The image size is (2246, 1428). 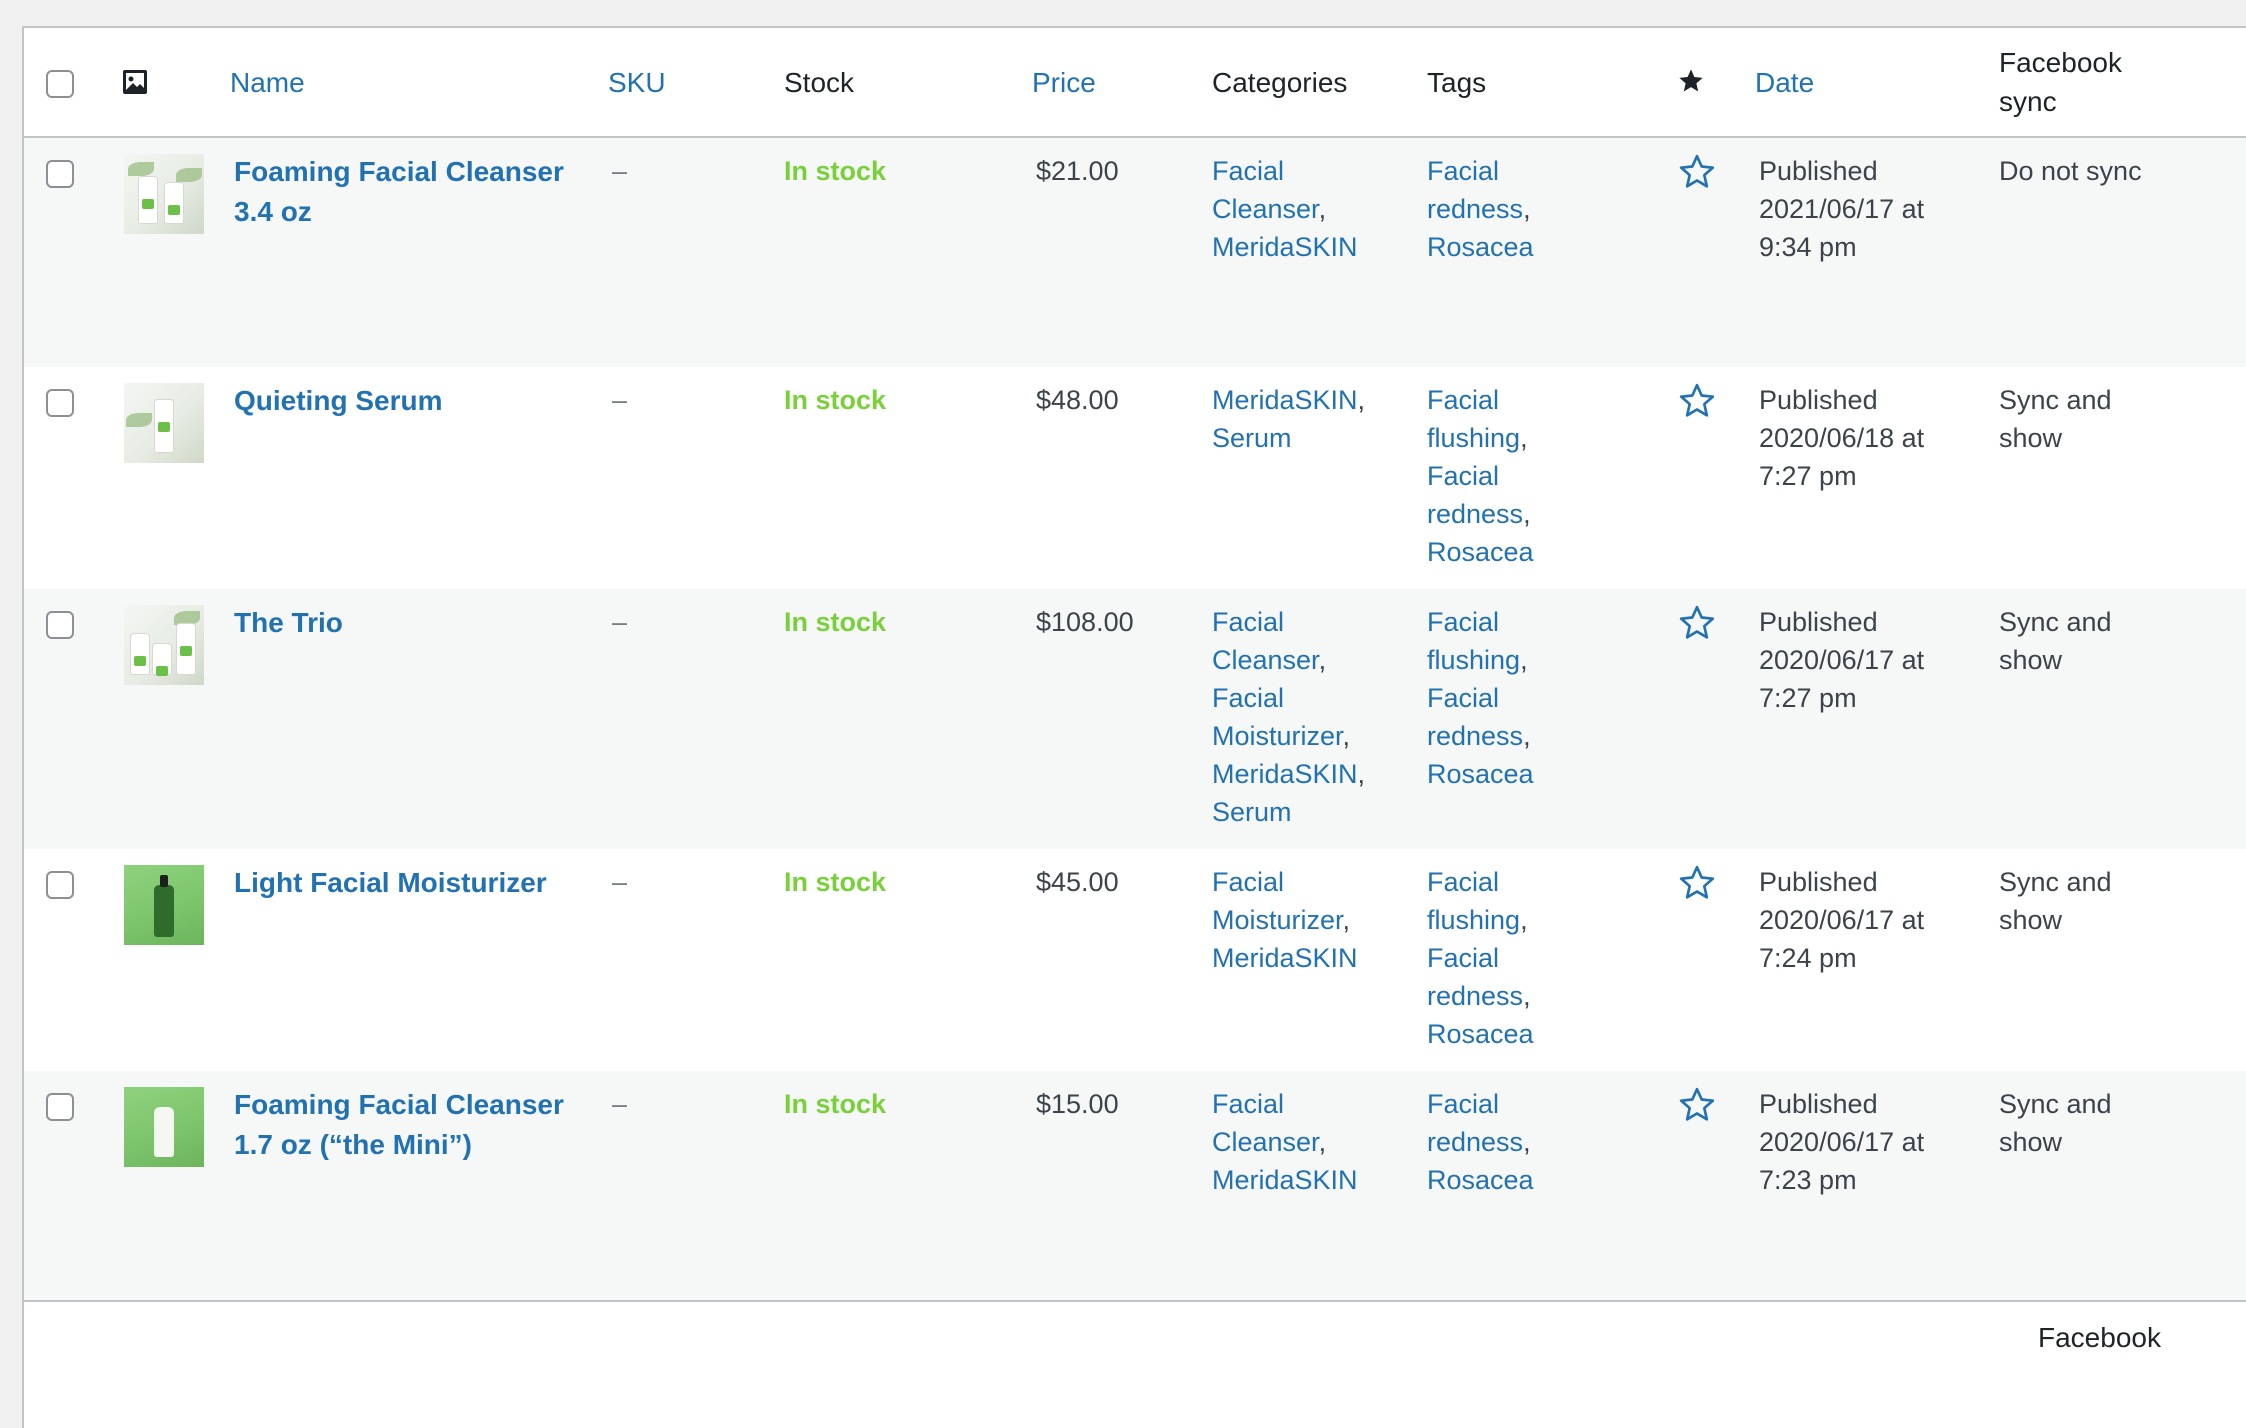 I want to click on featured-column-header, so click(x=1711, y=83).